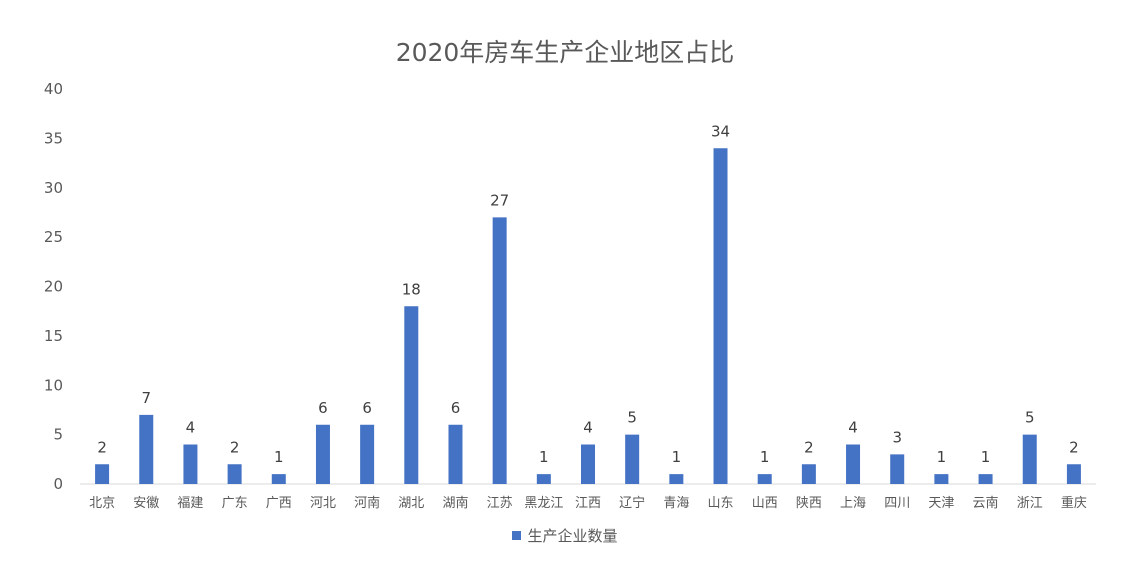 Image resolution: width=1130 pixels, height=580 pixels. Describe the element at coordinates (676, 503) in the screenshot. I see `x-category-label: 青海` at that location.